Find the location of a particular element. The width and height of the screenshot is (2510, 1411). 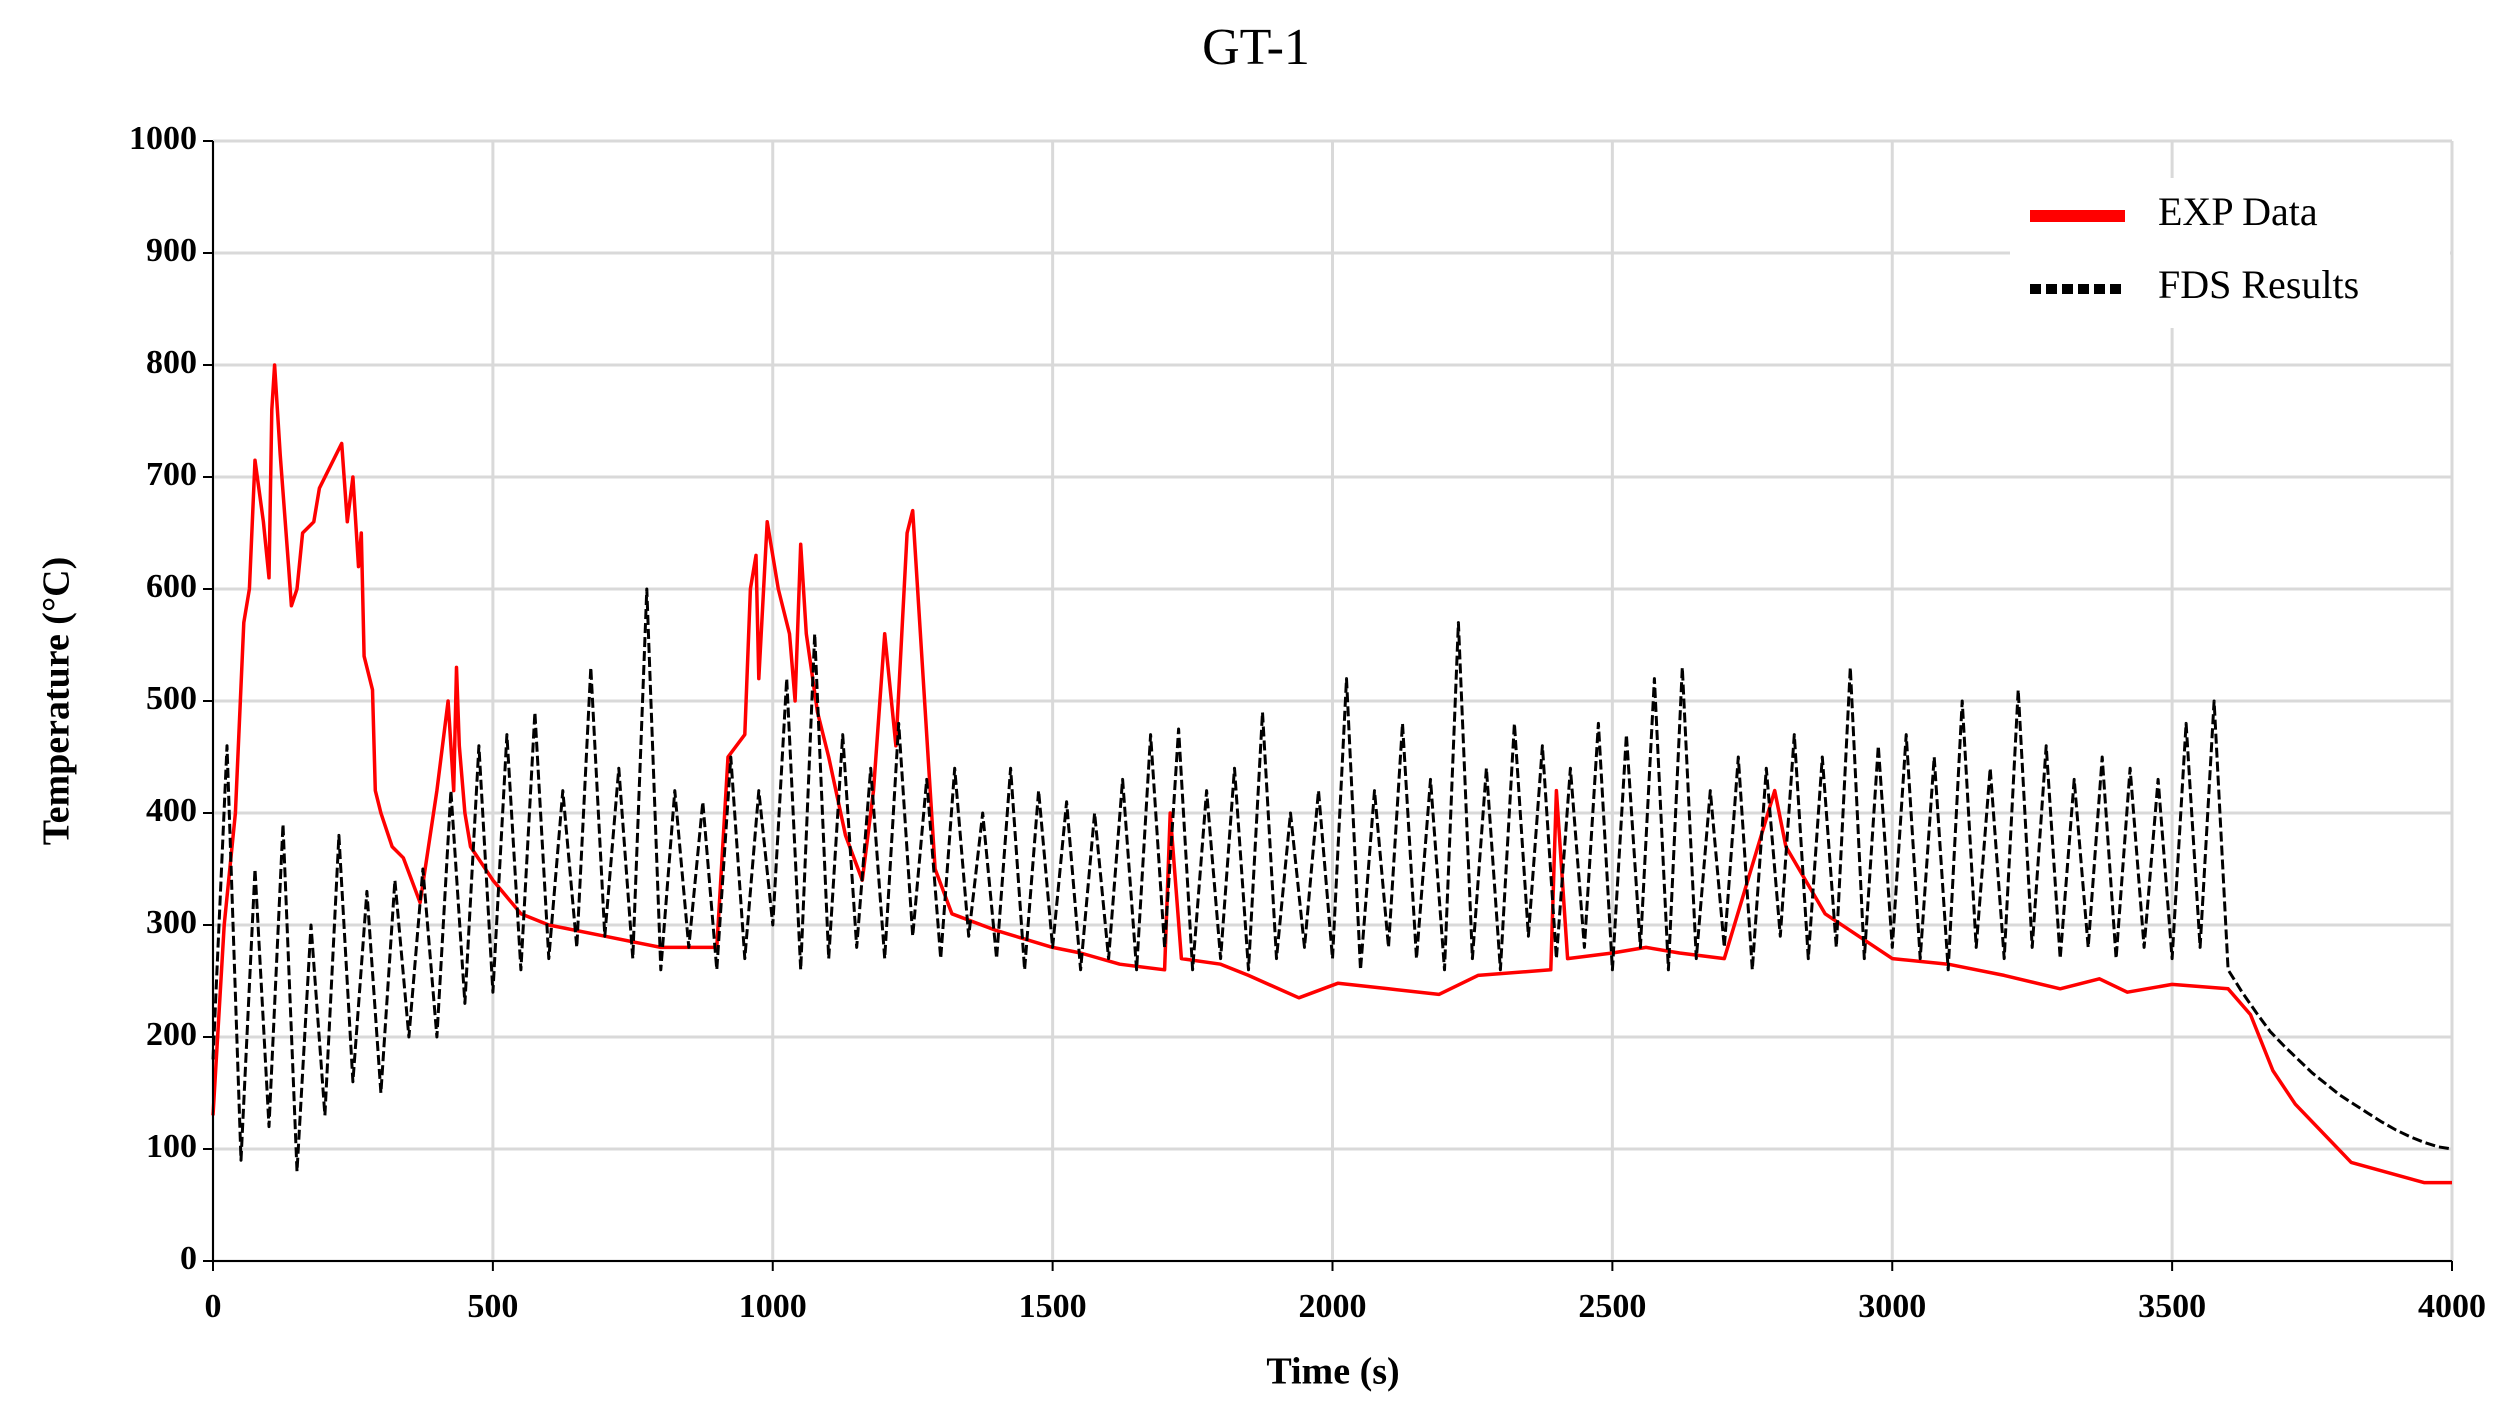

y-tick-label: 400 is located at coordinates (171, 810).